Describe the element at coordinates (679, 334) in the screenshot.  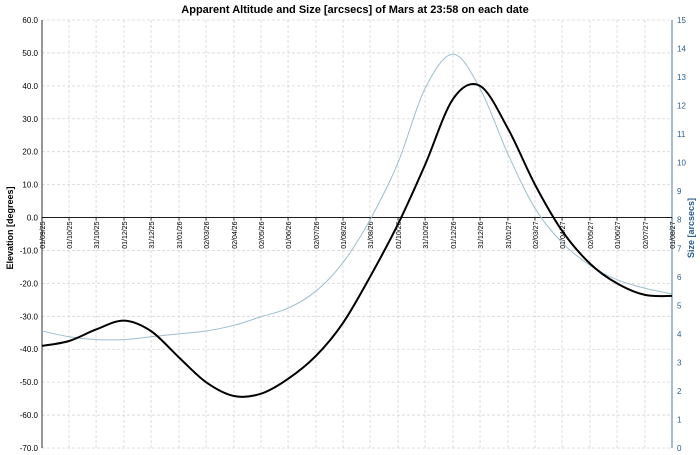
I see `y2-tick-label: 4` at that location.